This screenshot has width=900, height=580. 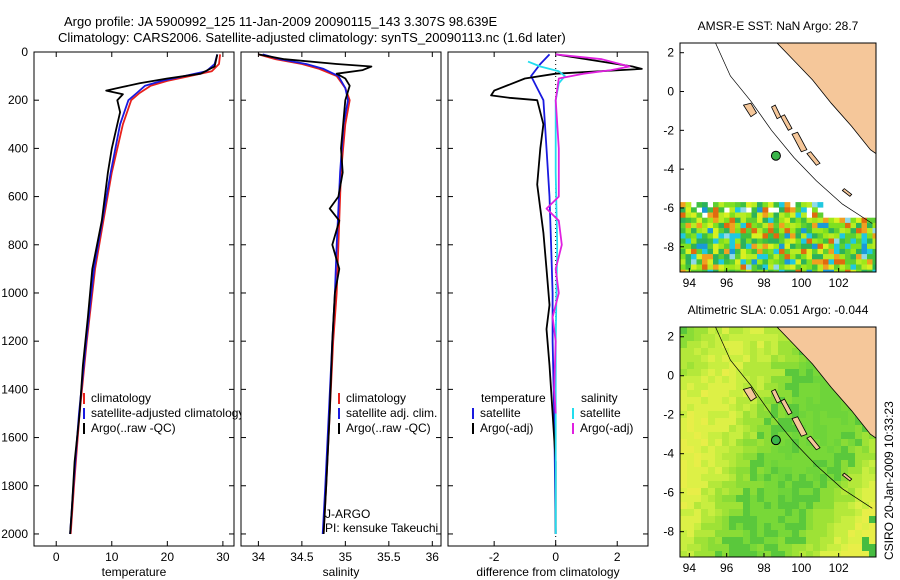 What do you see at coordinates (18, 100) in the screenshot?
I see `temperature-ytick-label: 200` at bounding box center [18, 100].